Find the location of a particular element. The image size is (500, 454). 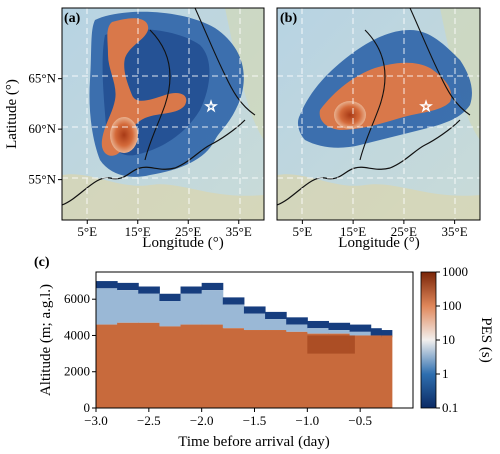

map-b-coast-east is located at coordinates (440, 62).